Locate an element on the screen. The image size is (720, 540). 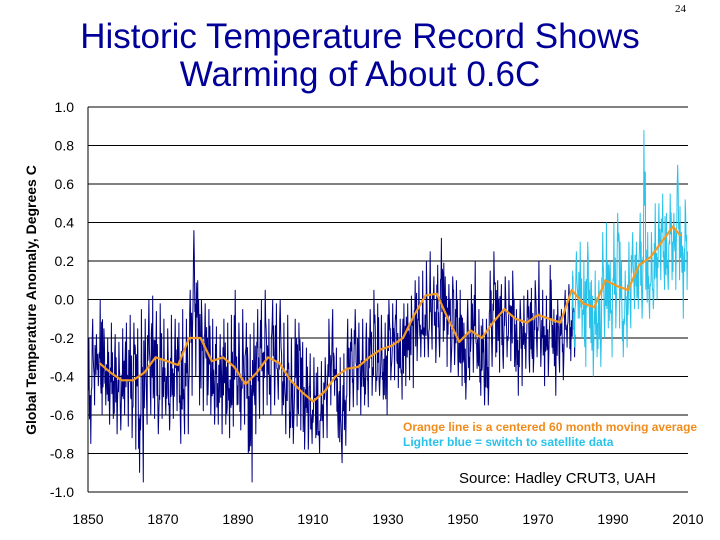
y-tick-label: 0.8 is located at coordinates (65, 146).